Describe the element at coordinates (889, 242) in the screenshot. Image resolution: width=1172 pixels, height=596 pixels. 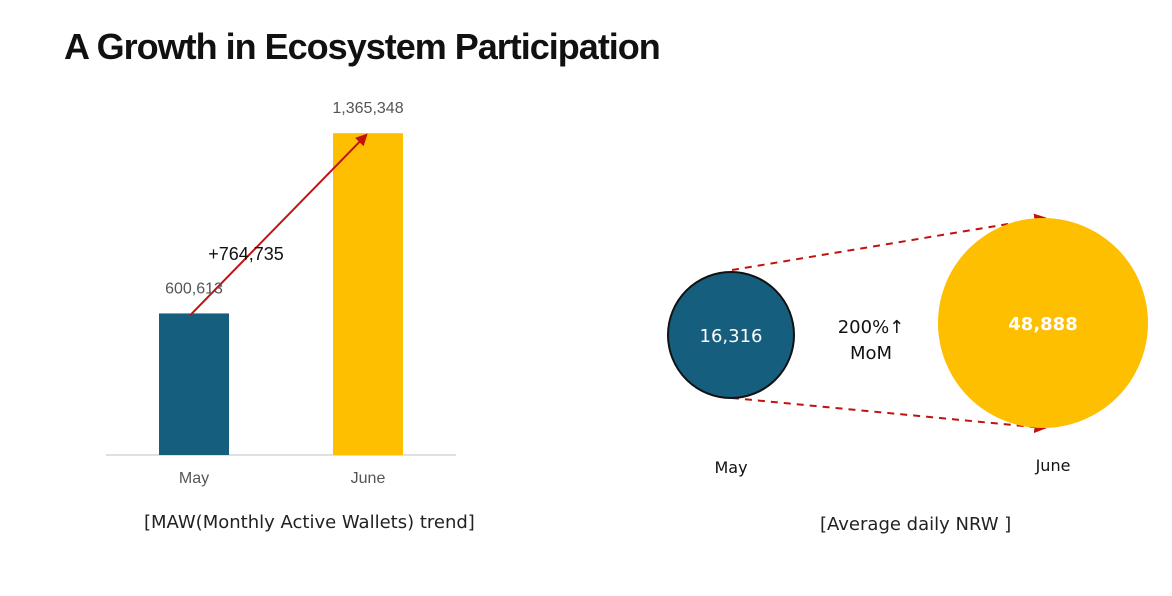
I see `dashed-arrow-top` at that location.